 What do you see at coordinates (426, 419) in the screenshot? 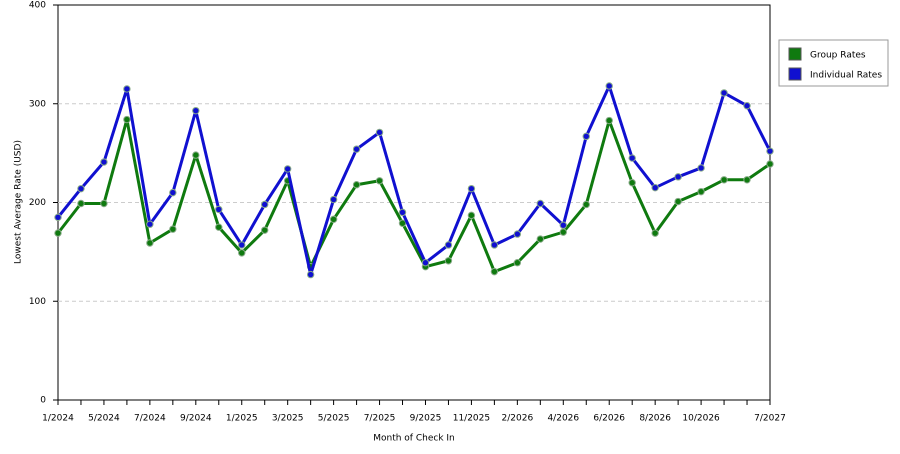
I see `x-tick-label: 9/2025` at bounding box center [426, 419].